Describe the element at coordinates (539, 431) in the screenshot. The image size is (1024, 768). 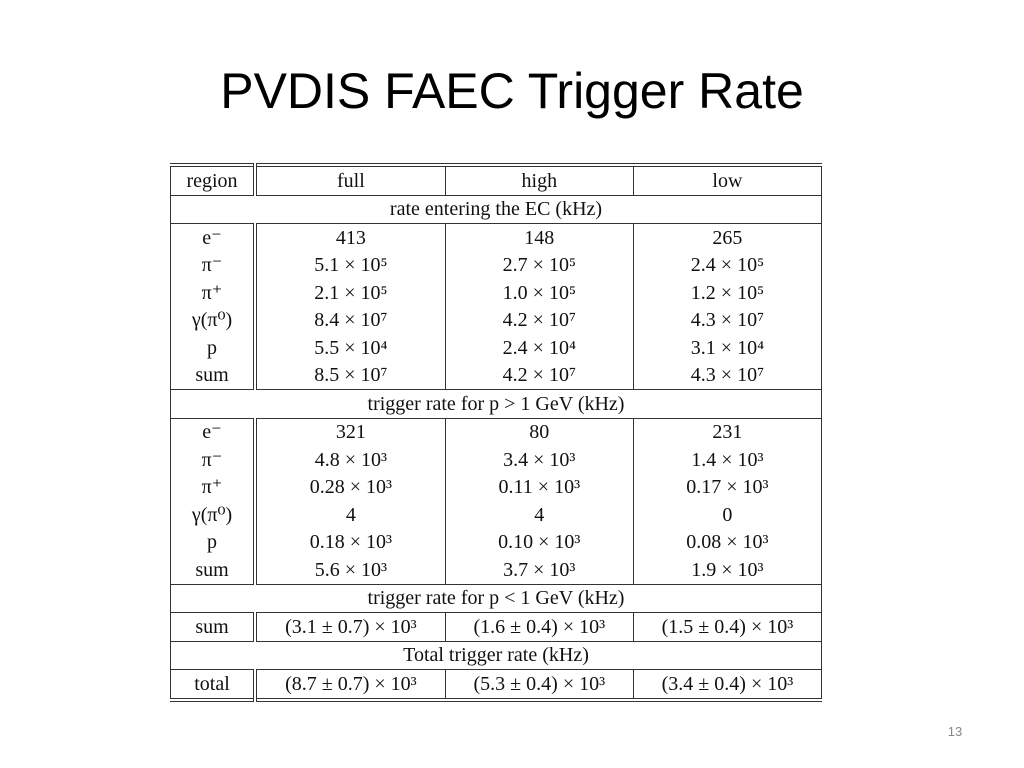
I see `rate-cell: 80` at that location.